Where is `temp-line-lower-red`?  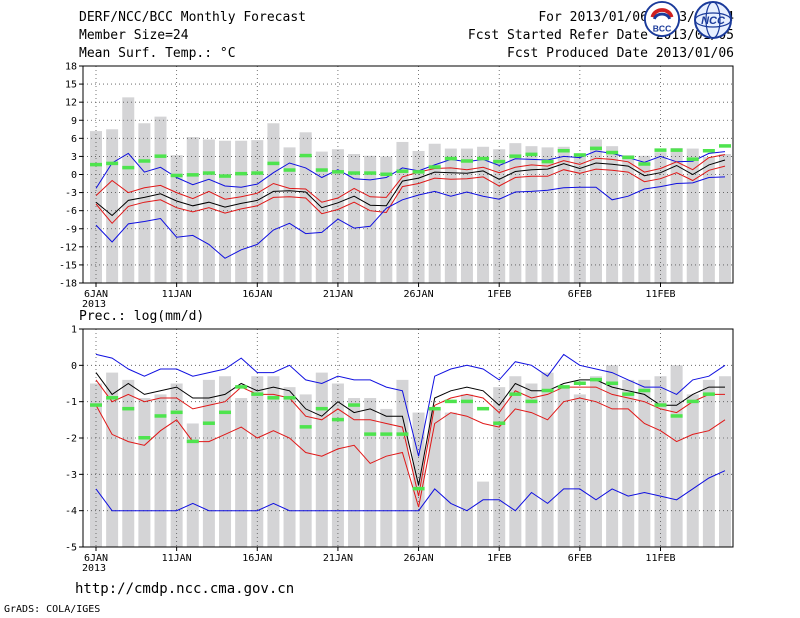
temp-line-lower-red is located at coordinates (410, 195).